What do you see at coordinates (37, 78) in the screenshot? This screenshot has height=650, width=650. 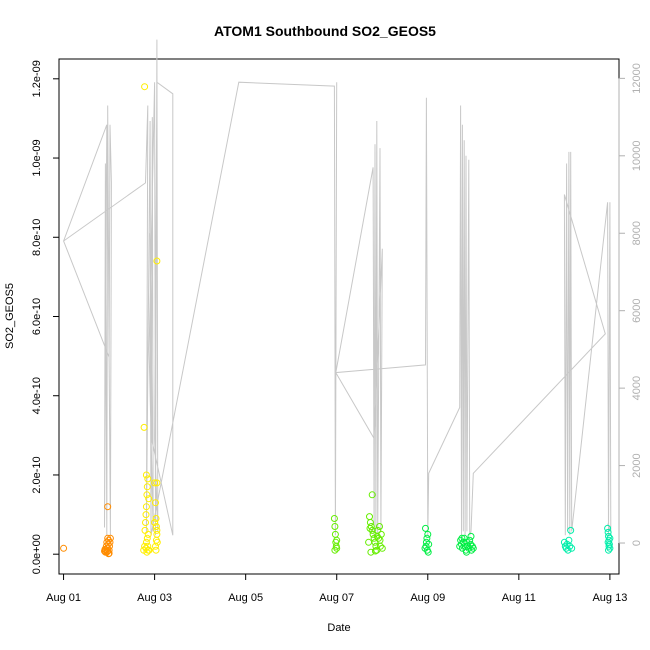 I see `y-tick-label: 1.2e-09` at bounding box center [37, 78].